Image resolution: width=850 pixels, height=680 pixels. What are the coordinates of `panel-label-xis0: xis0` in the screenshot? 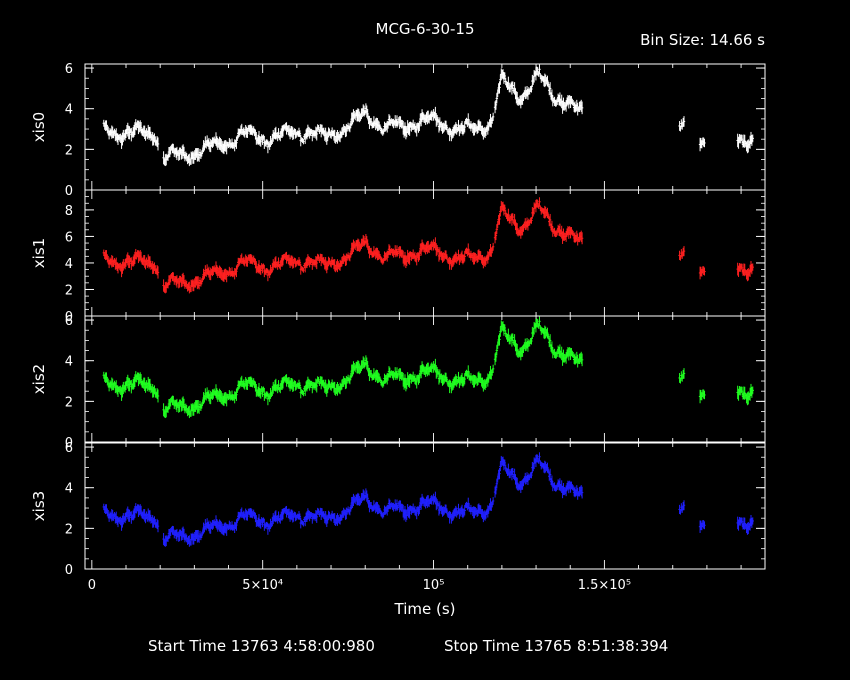 It's located at (39, 127).